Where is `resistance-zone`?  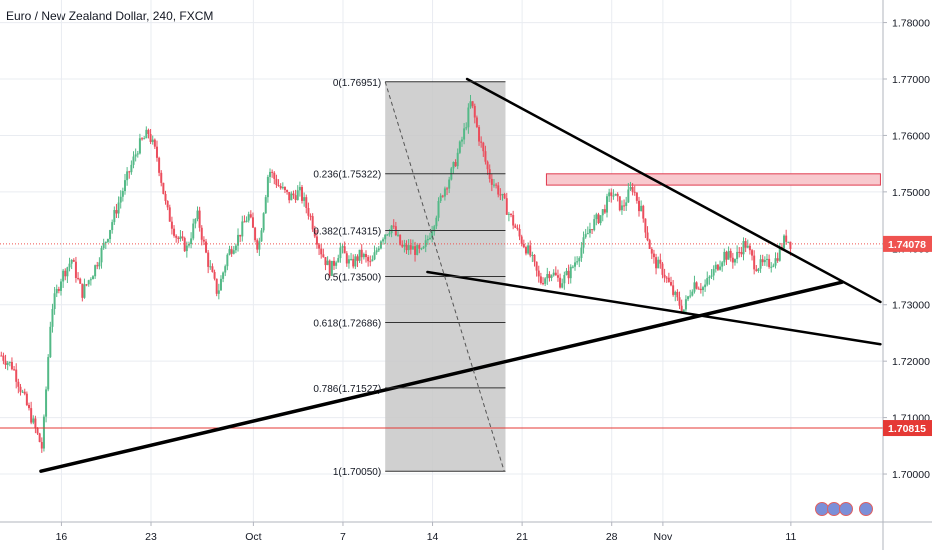
resistance-zone is located at coordinates (713, 179).